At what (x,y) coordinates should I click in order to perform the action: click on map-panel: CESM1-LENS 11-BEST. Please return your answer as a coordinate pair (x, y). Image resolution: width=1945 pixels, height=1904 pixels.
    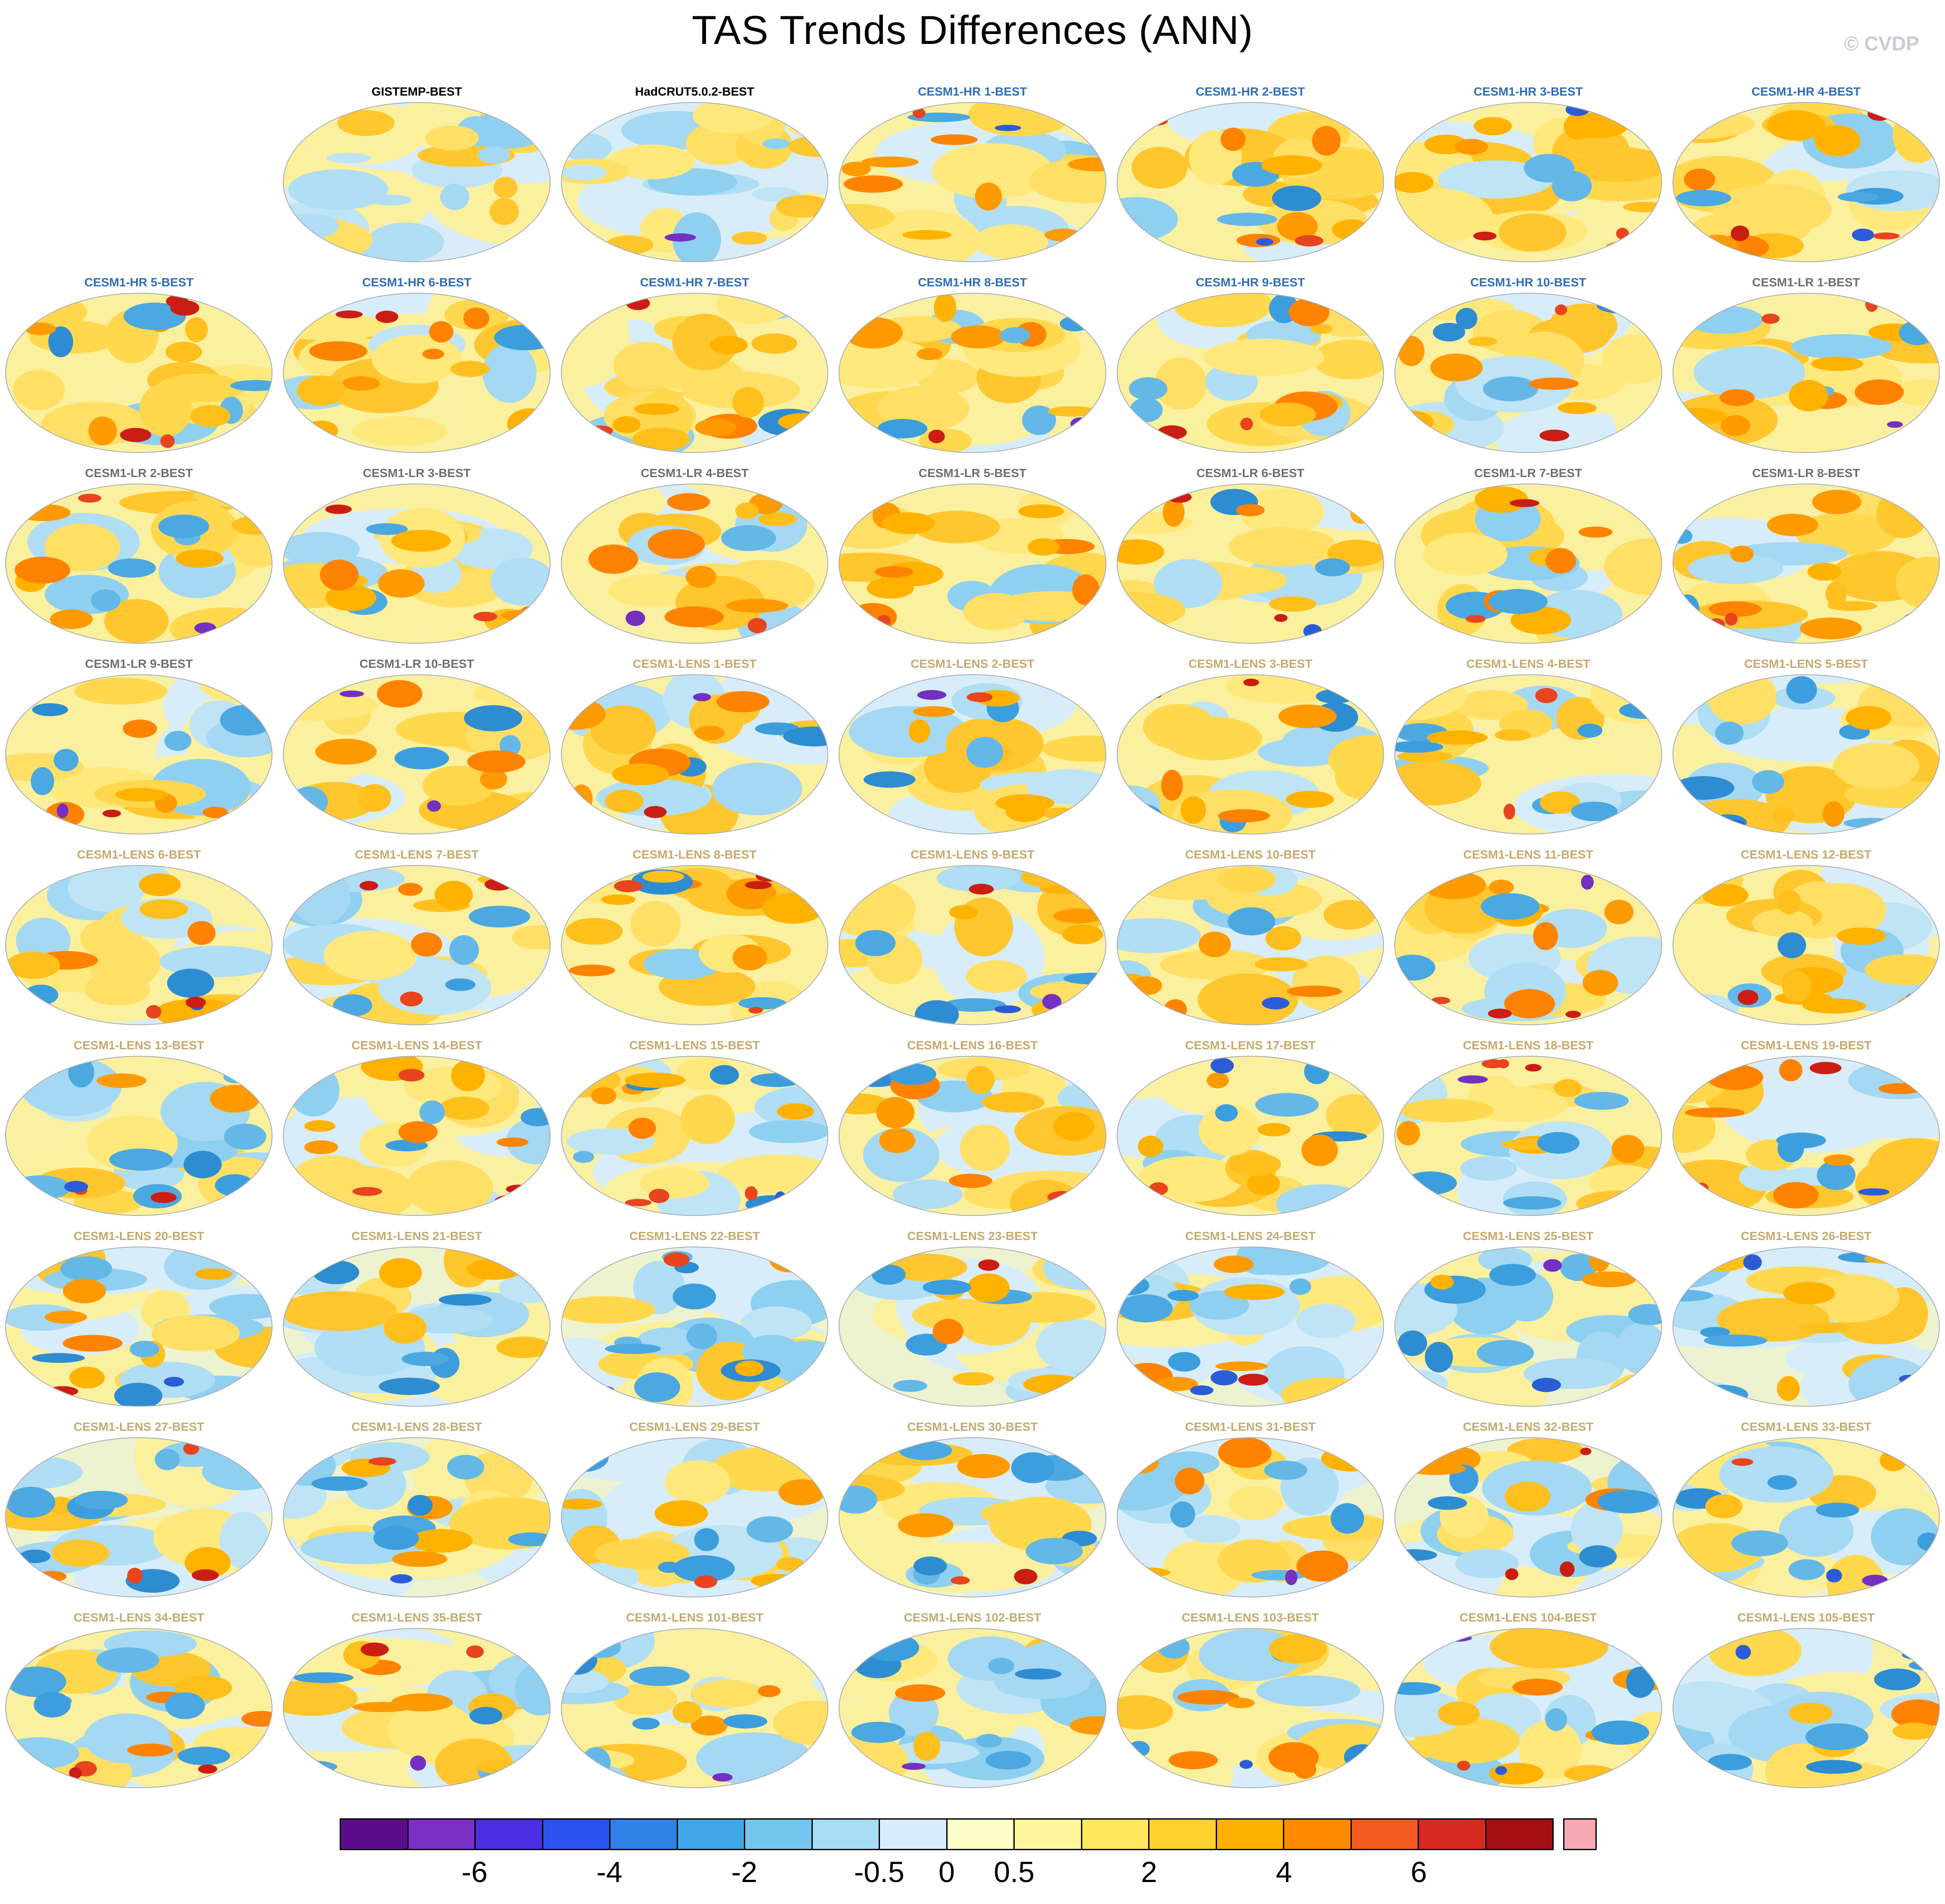
    Looking at the image, I should click on (1528, 936).